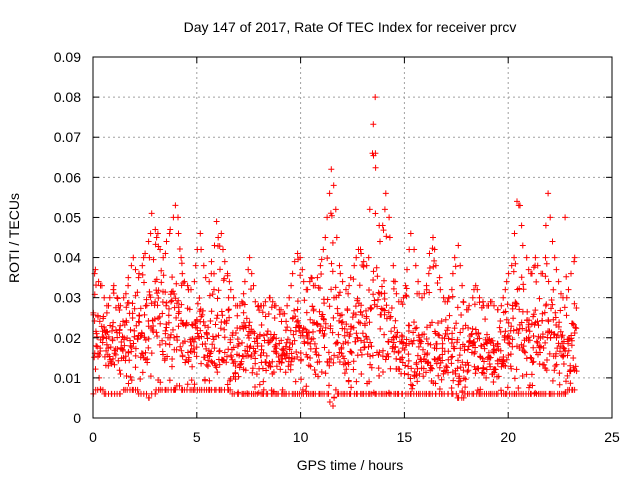 The image size is (640, 480). Describe the element at coordinates (67, 217) in the screenshot. I see `y-tick-label: 0.05` at that location.